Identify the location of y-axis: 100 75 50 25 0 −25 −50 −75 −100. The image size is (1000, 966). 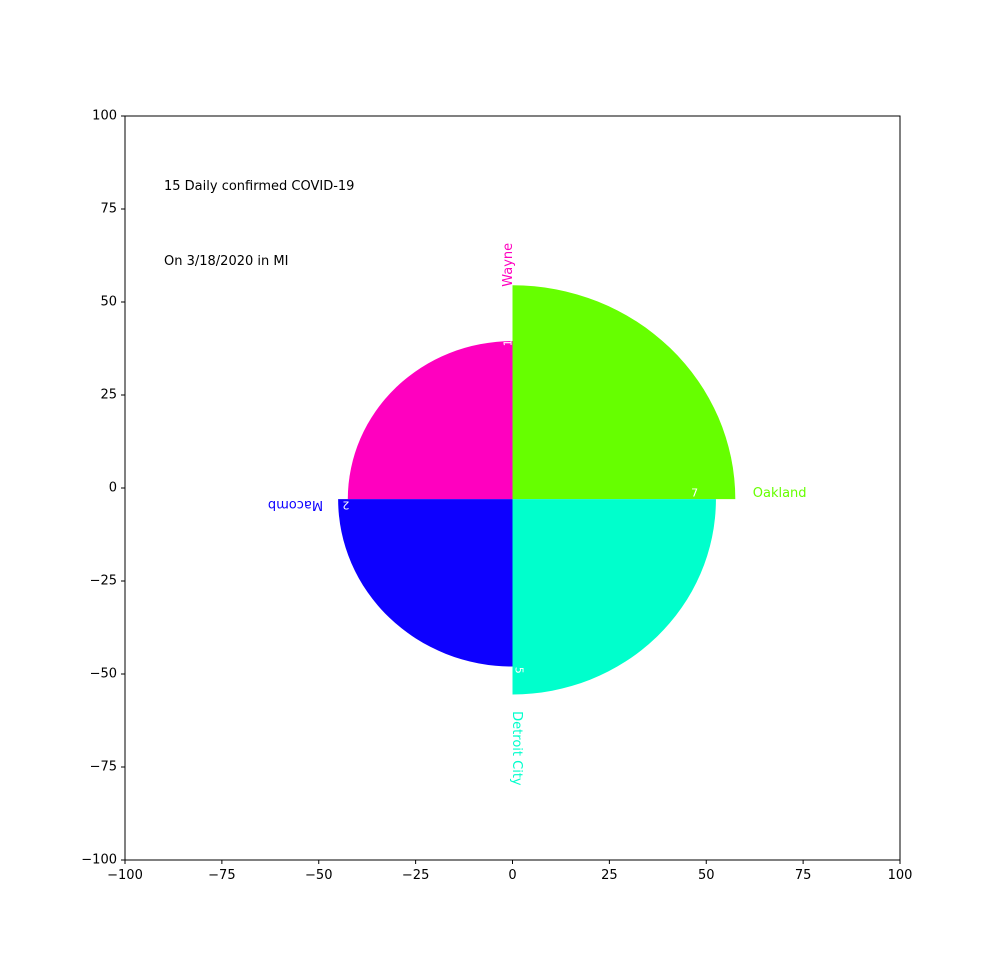
(103, 488).